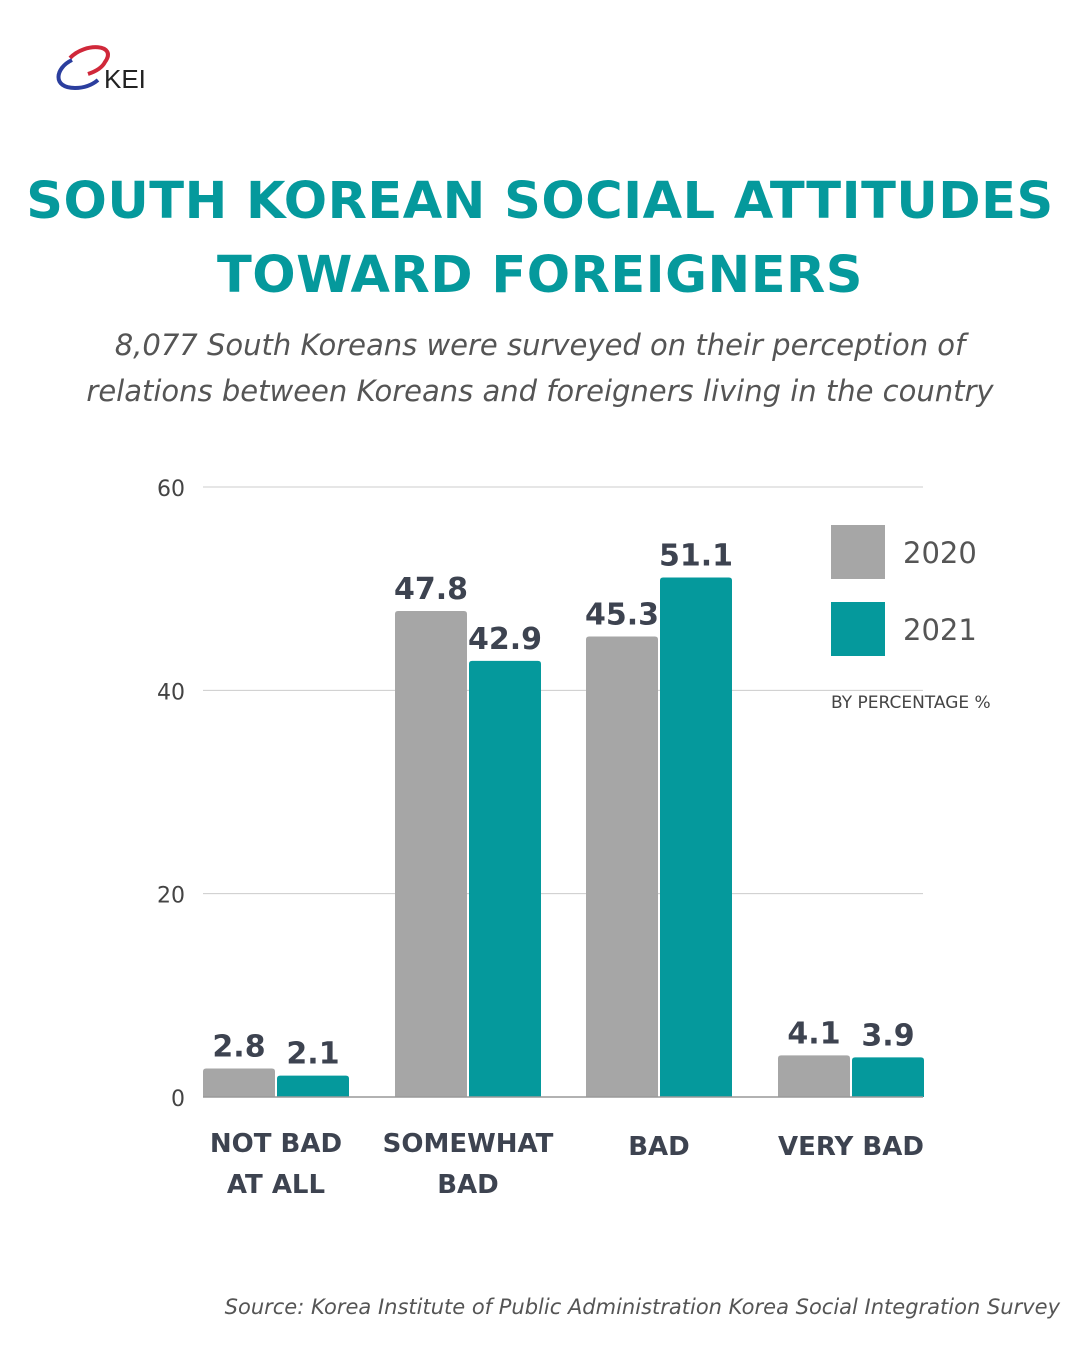  I want to click on x-tick-label: AT ALL, so click(276, 1185).